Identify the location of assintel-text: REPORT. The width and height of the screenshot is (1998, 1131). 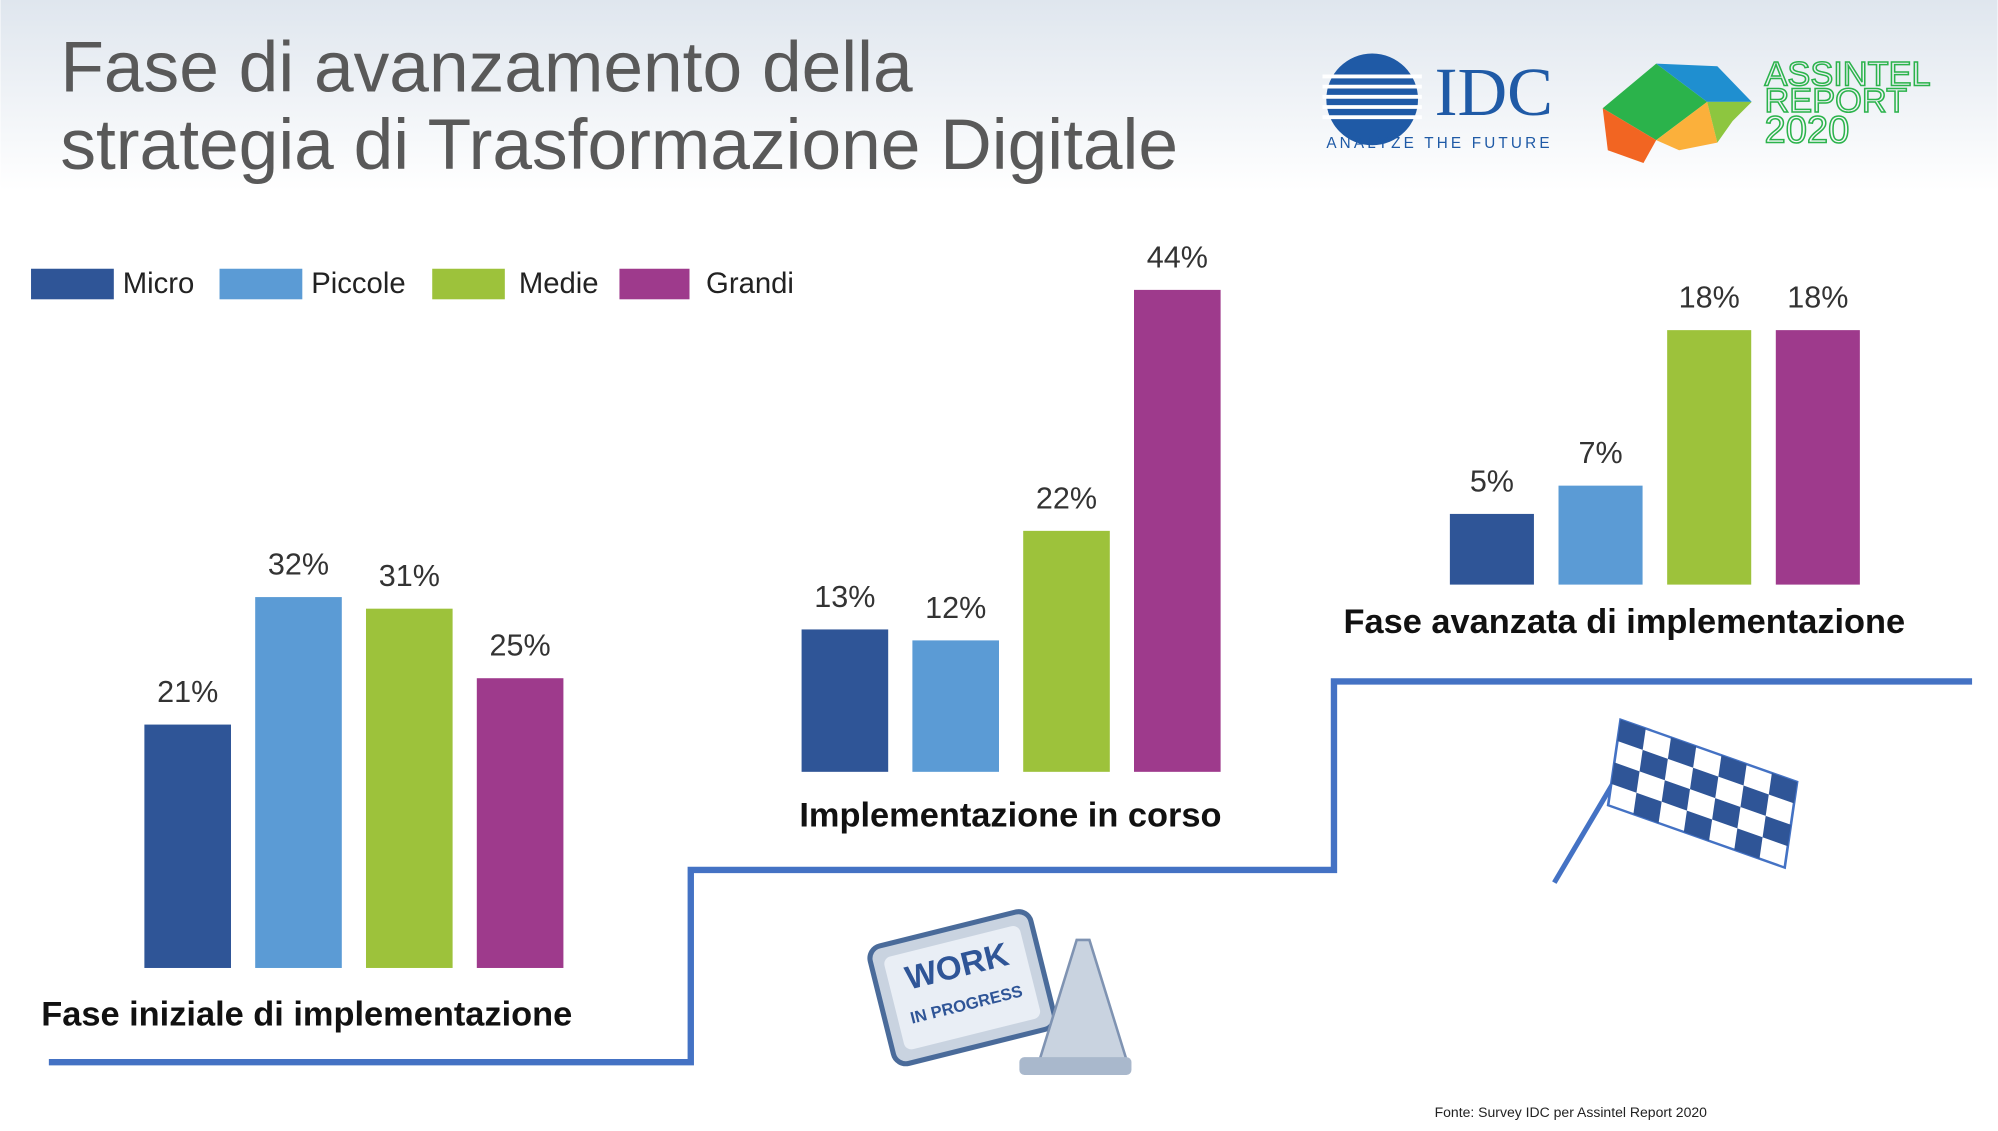
(1835, 101).